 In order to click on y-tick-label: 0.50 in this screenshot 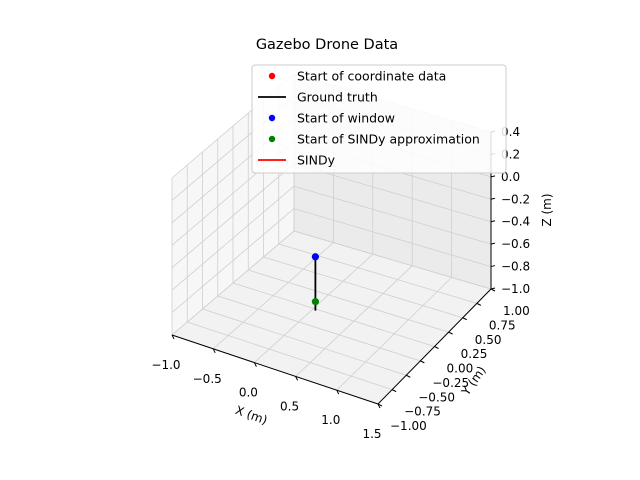, I will do `click(488, 340)`.